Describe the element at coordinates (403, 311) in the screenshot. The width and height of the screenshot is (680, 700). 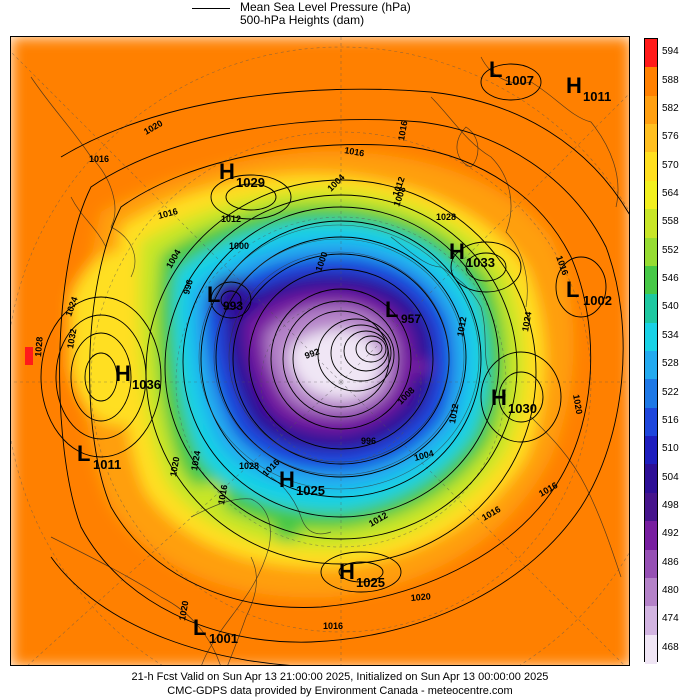
I see `low-center: L 957` at that location.